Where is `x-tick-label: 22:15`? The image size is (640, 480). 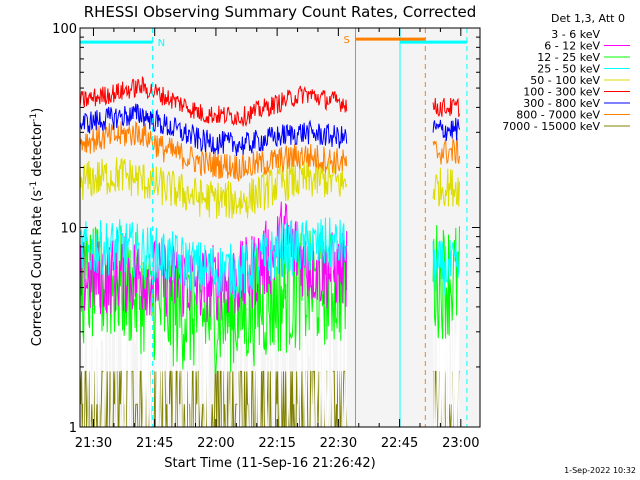
x-tick-label: 22:15 is located at coordinates (276, 443).